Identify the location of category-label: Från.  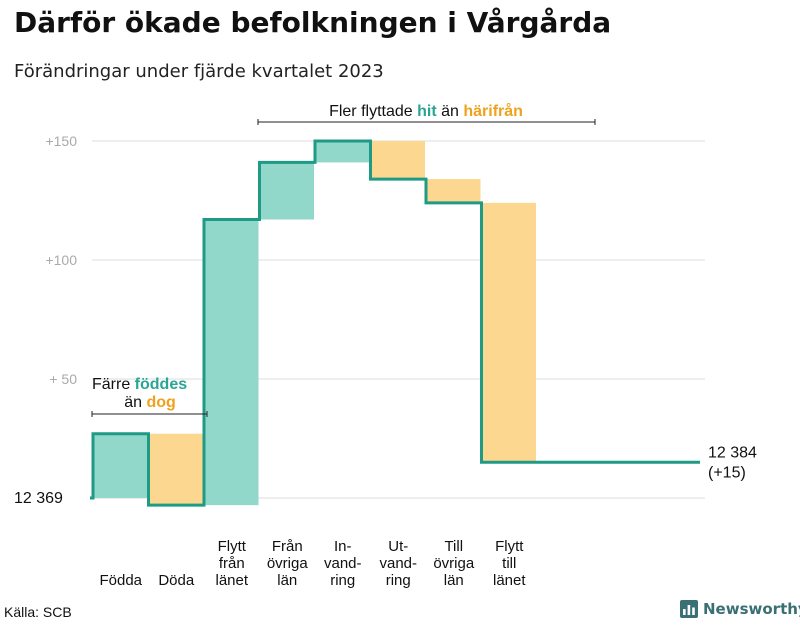
(287, 546).